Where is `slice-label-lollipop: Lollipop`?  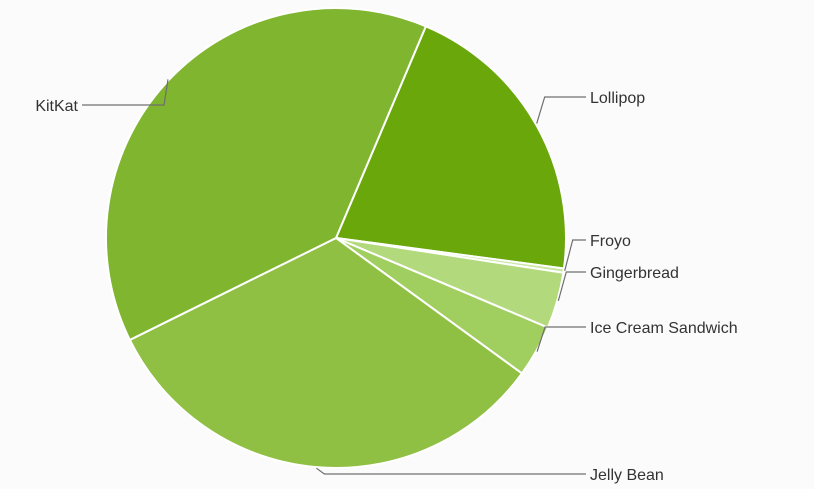
slice-label-lollipop: Lollipop is located at coordinates (617, 98).